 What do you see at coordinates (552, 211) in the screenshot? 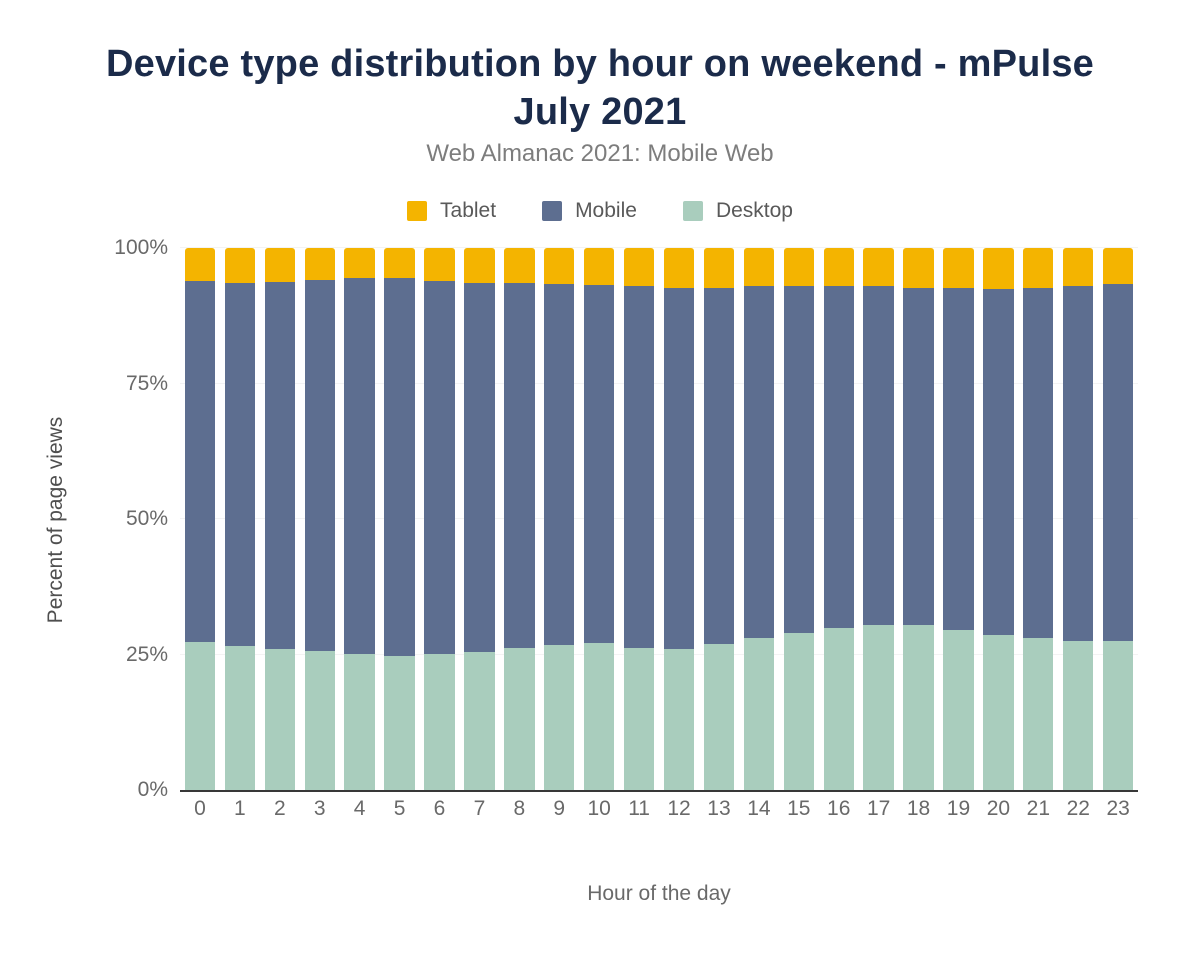
I see `legend-swatch-mobile` at bounding box center [552, 211].